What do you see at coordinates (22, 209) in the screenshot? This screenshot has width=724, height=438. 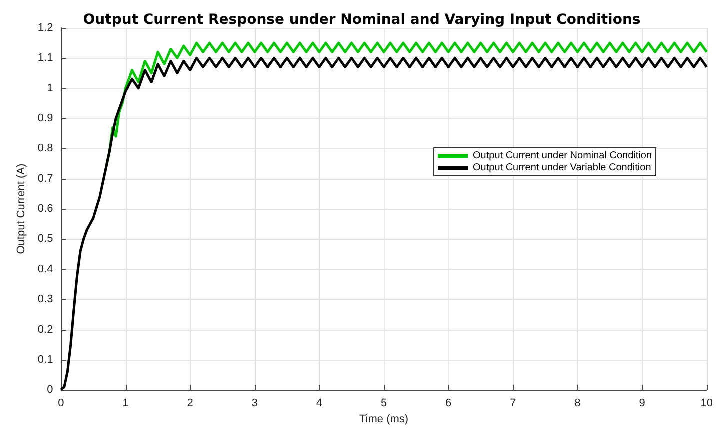 I see `y-axis-title: Output Current (A)` at bounding box center [22, 209].